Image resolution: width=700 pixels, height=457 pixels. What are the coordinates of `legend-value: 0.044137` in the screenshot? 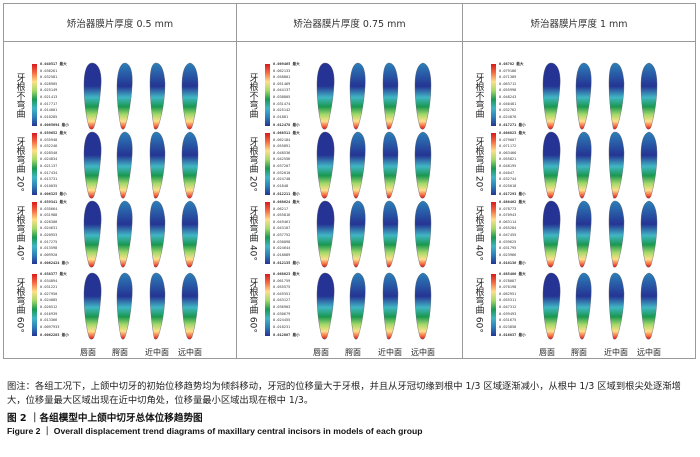 It's located at (282, 90).